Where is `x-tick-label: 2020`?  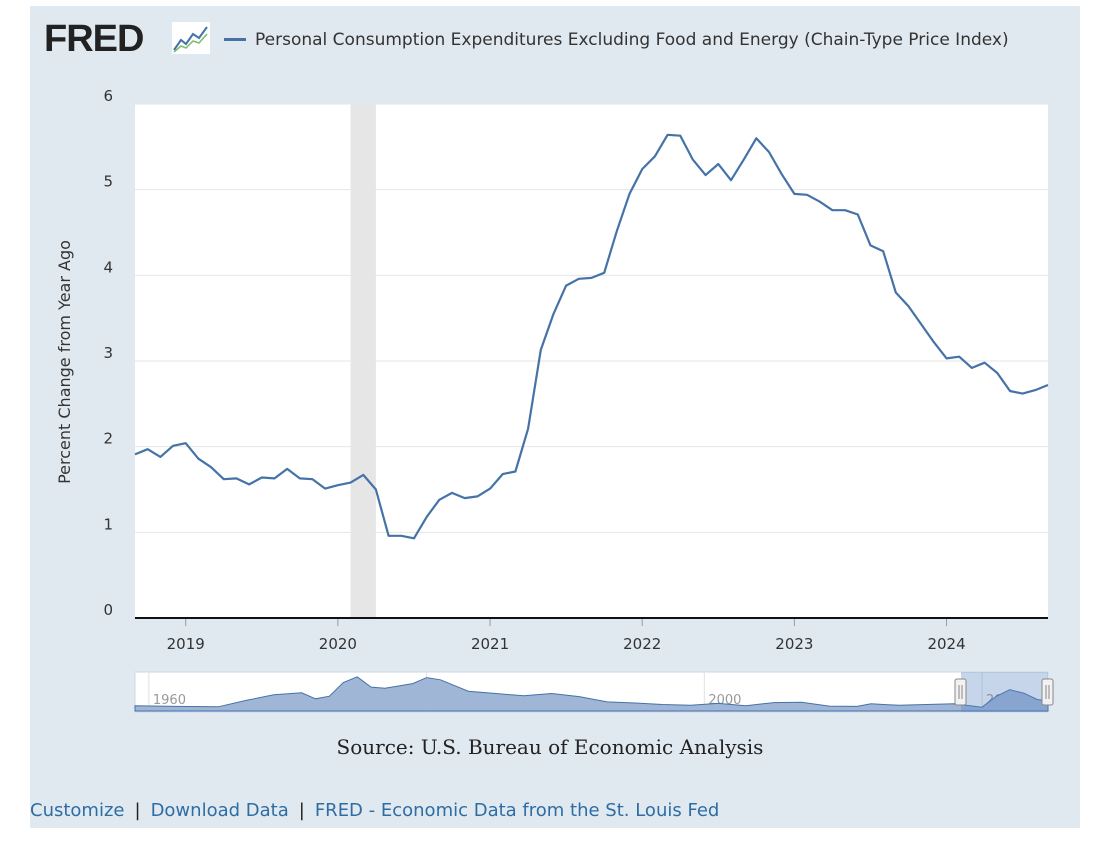
x-tick-label: 2020 is located at coordinates (338, 644).